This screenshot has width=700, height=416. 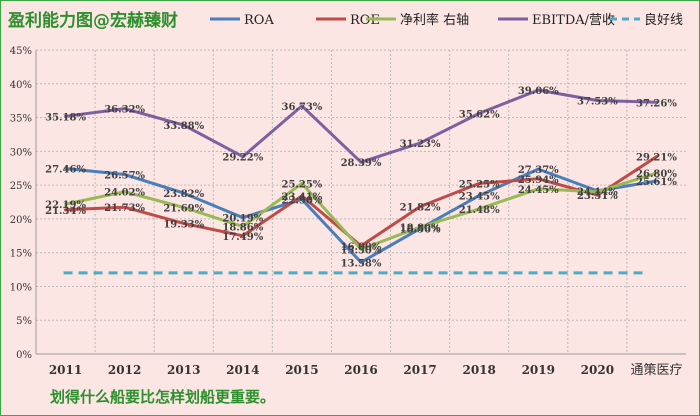 I want to click on data-label-roa: 13.58%, so click(x=361, y=263).